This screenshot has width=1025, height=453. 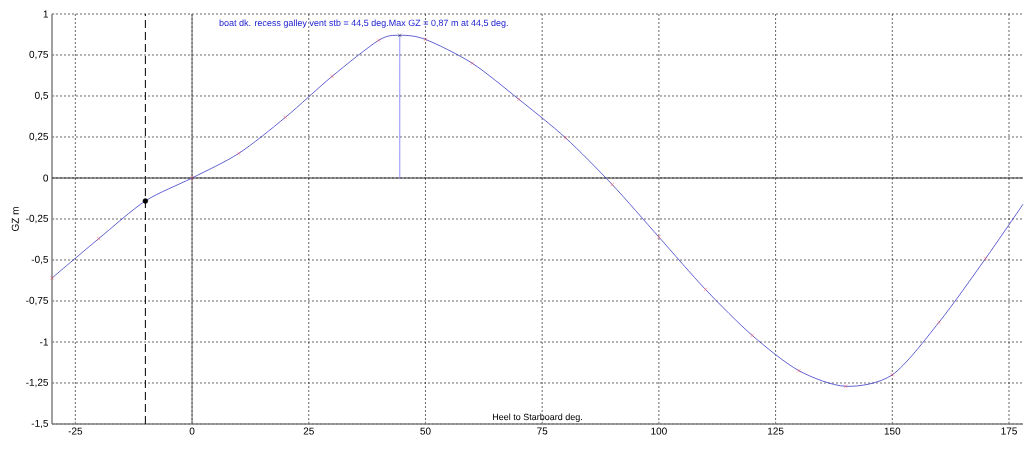 I want to click on annotation: boat dk. recess galley vent stb = 44,5 deg.Max GZ = 0,87 m at 44,5 deg., so click(x=363, y=23).